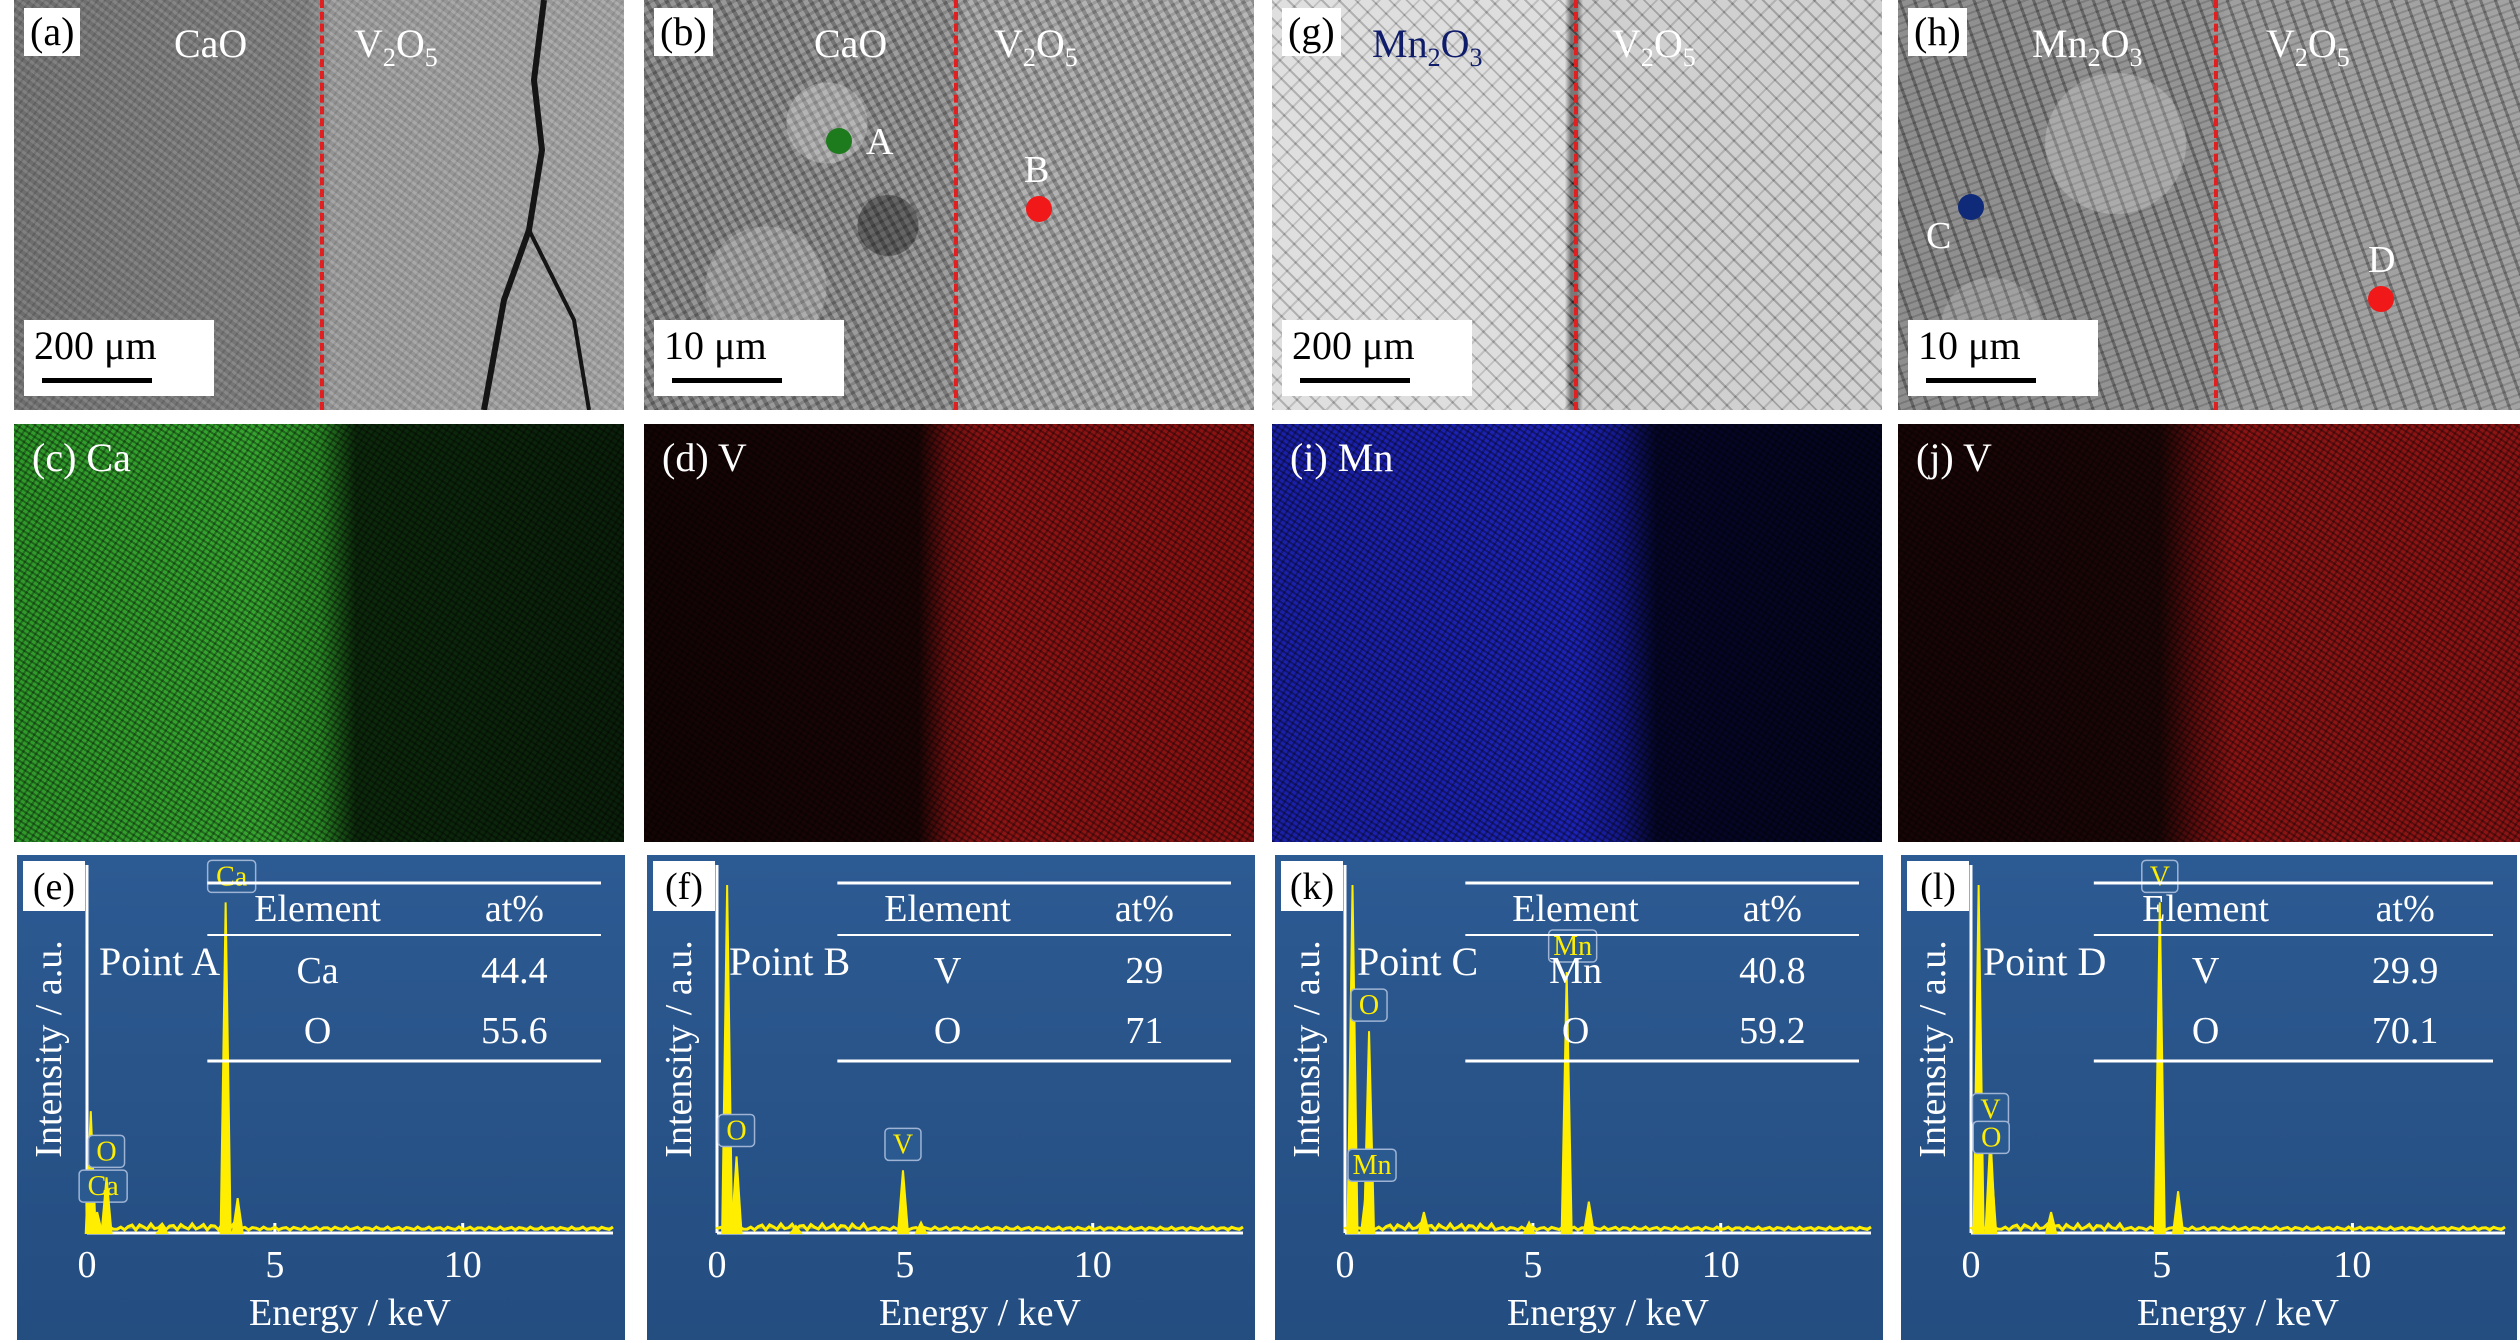 This screenshot has height=1343, width=2520. Describe the element at coordinates (1772, 1031) in the screenshot. I see `table-cell: 59.2` at that location.